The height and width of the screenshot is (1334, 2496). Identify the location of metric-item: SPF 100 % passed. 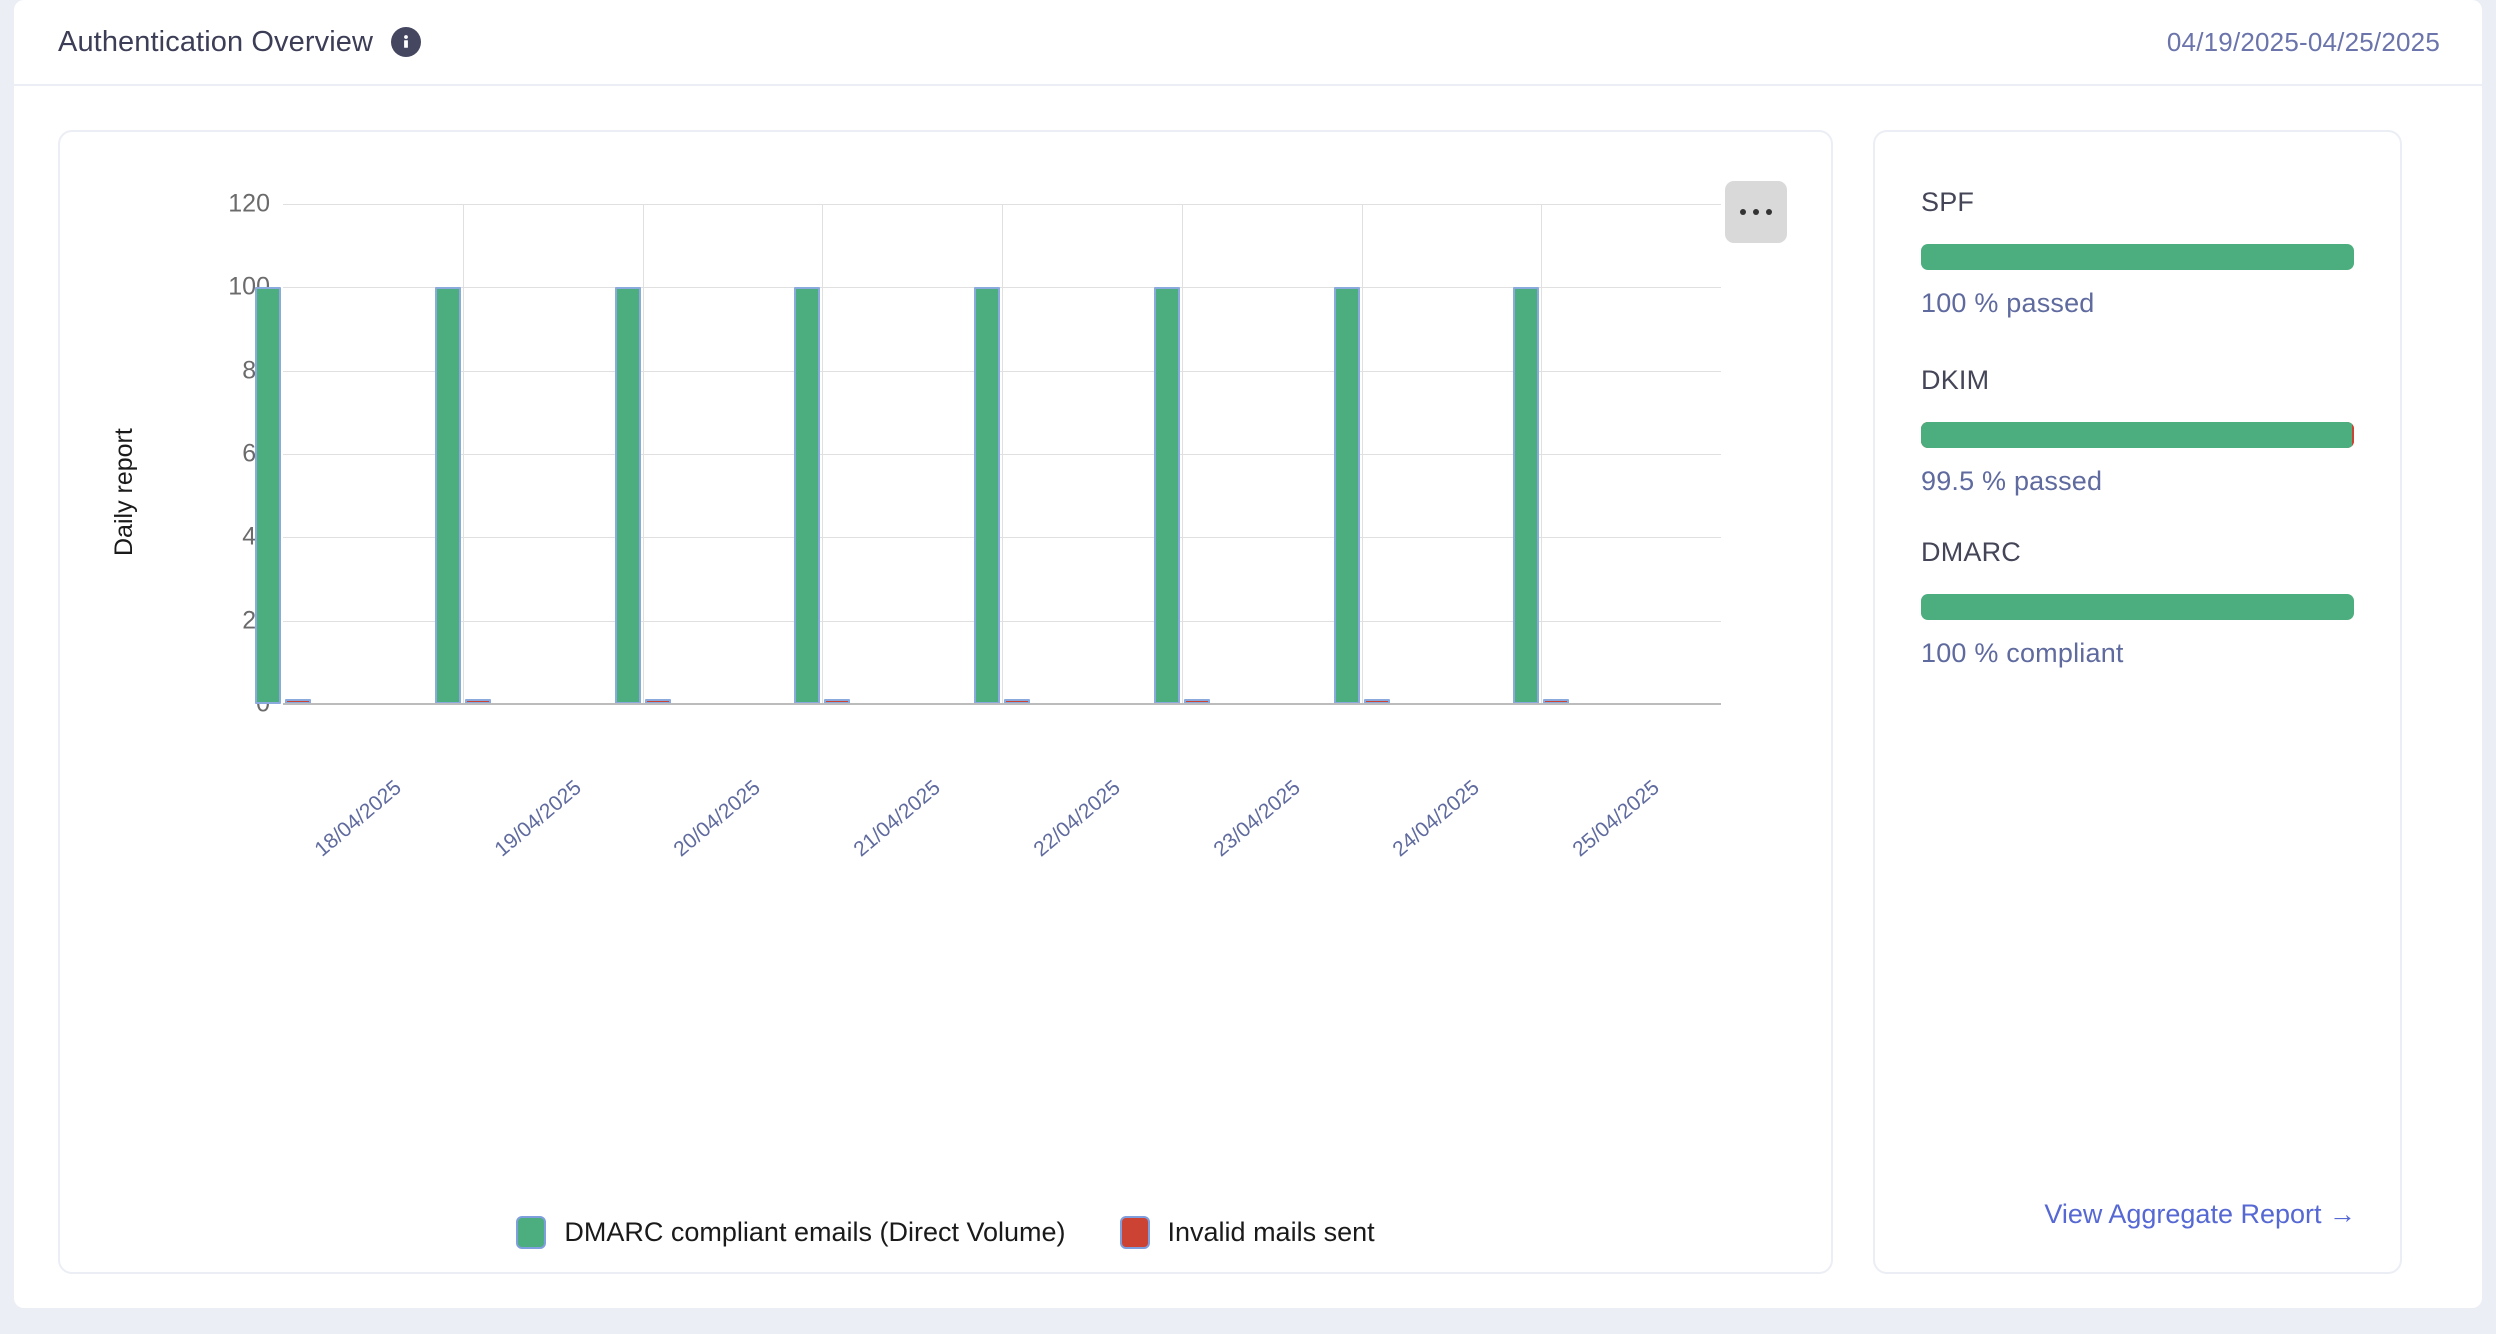
(2137, 253).